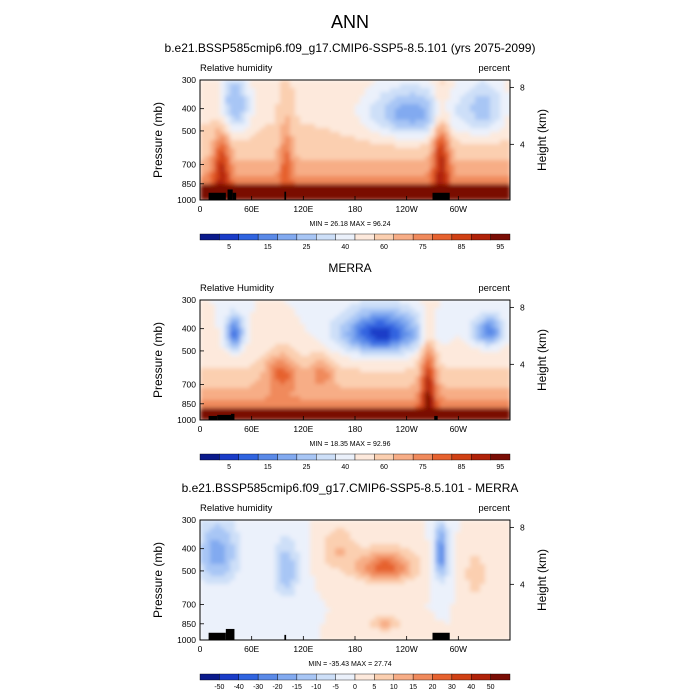  What do you see at coordinates (349, 22) in the screenshot?
I see `figure-title: ANN` at bounding box center [349, 22].